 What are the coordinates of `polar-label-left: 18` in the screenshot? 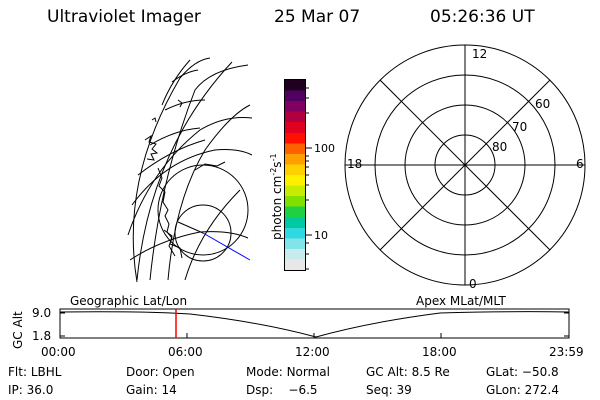 It's located at (355, 164).